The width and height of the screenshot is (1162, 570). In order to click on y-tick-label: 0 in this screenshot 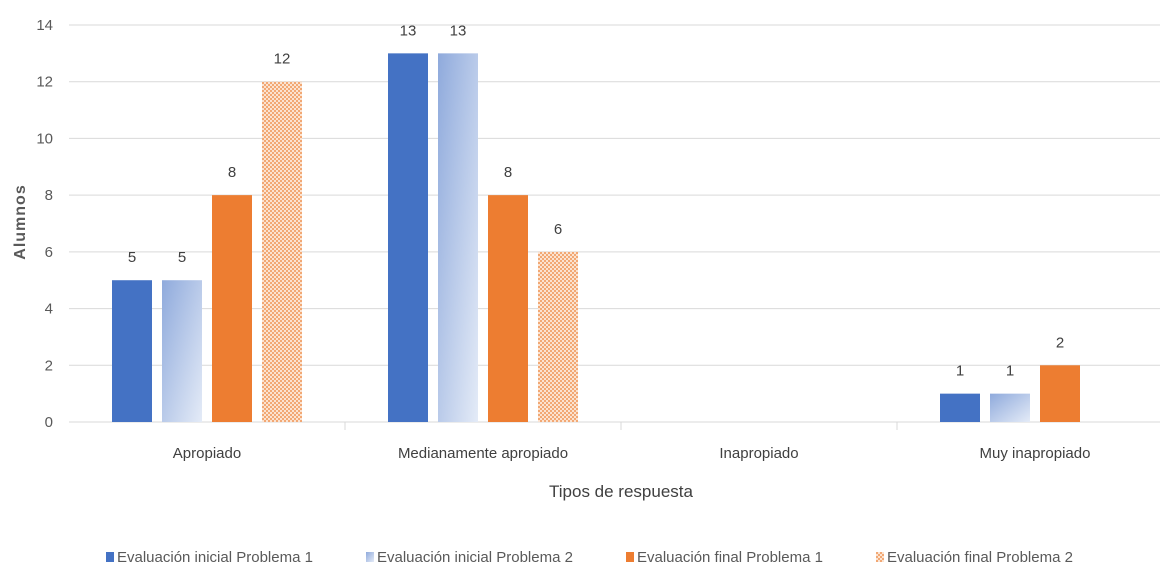, I will do `click(49, 422)`.